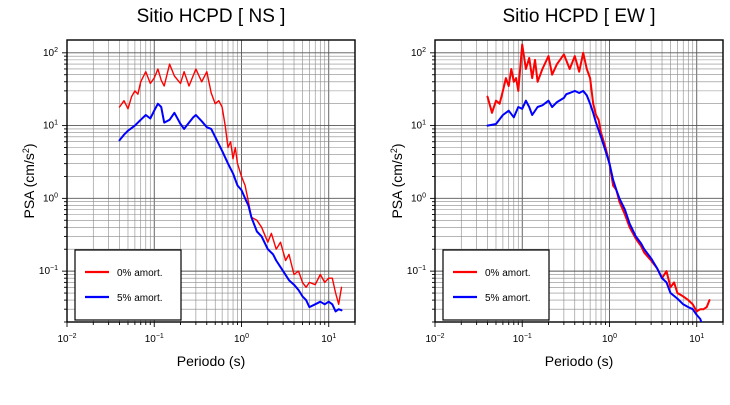 Image resolution: width=730 pixels, height=405 pixels. I want to click on chart-title: Sitio HCPD [ EW ], so click(578, 16).